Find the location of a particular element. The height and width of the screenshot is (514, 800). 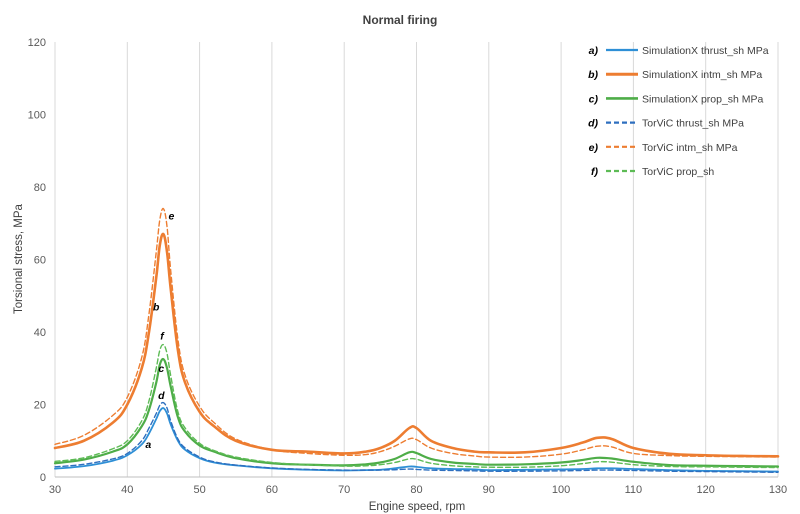

annotation-c: c is located at coordinates (161, 369).